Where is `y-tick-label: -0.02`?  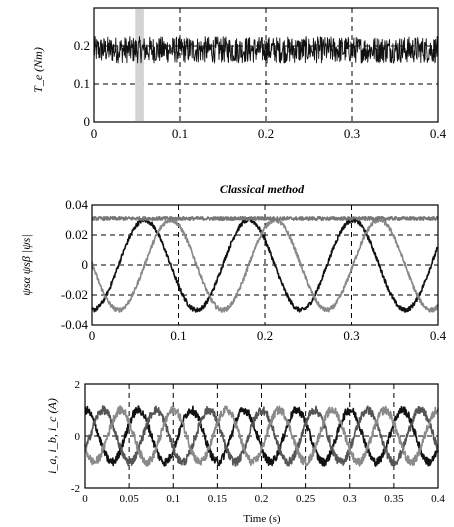 y-tick-label: -0.02 is located at coordinates (74, 294).